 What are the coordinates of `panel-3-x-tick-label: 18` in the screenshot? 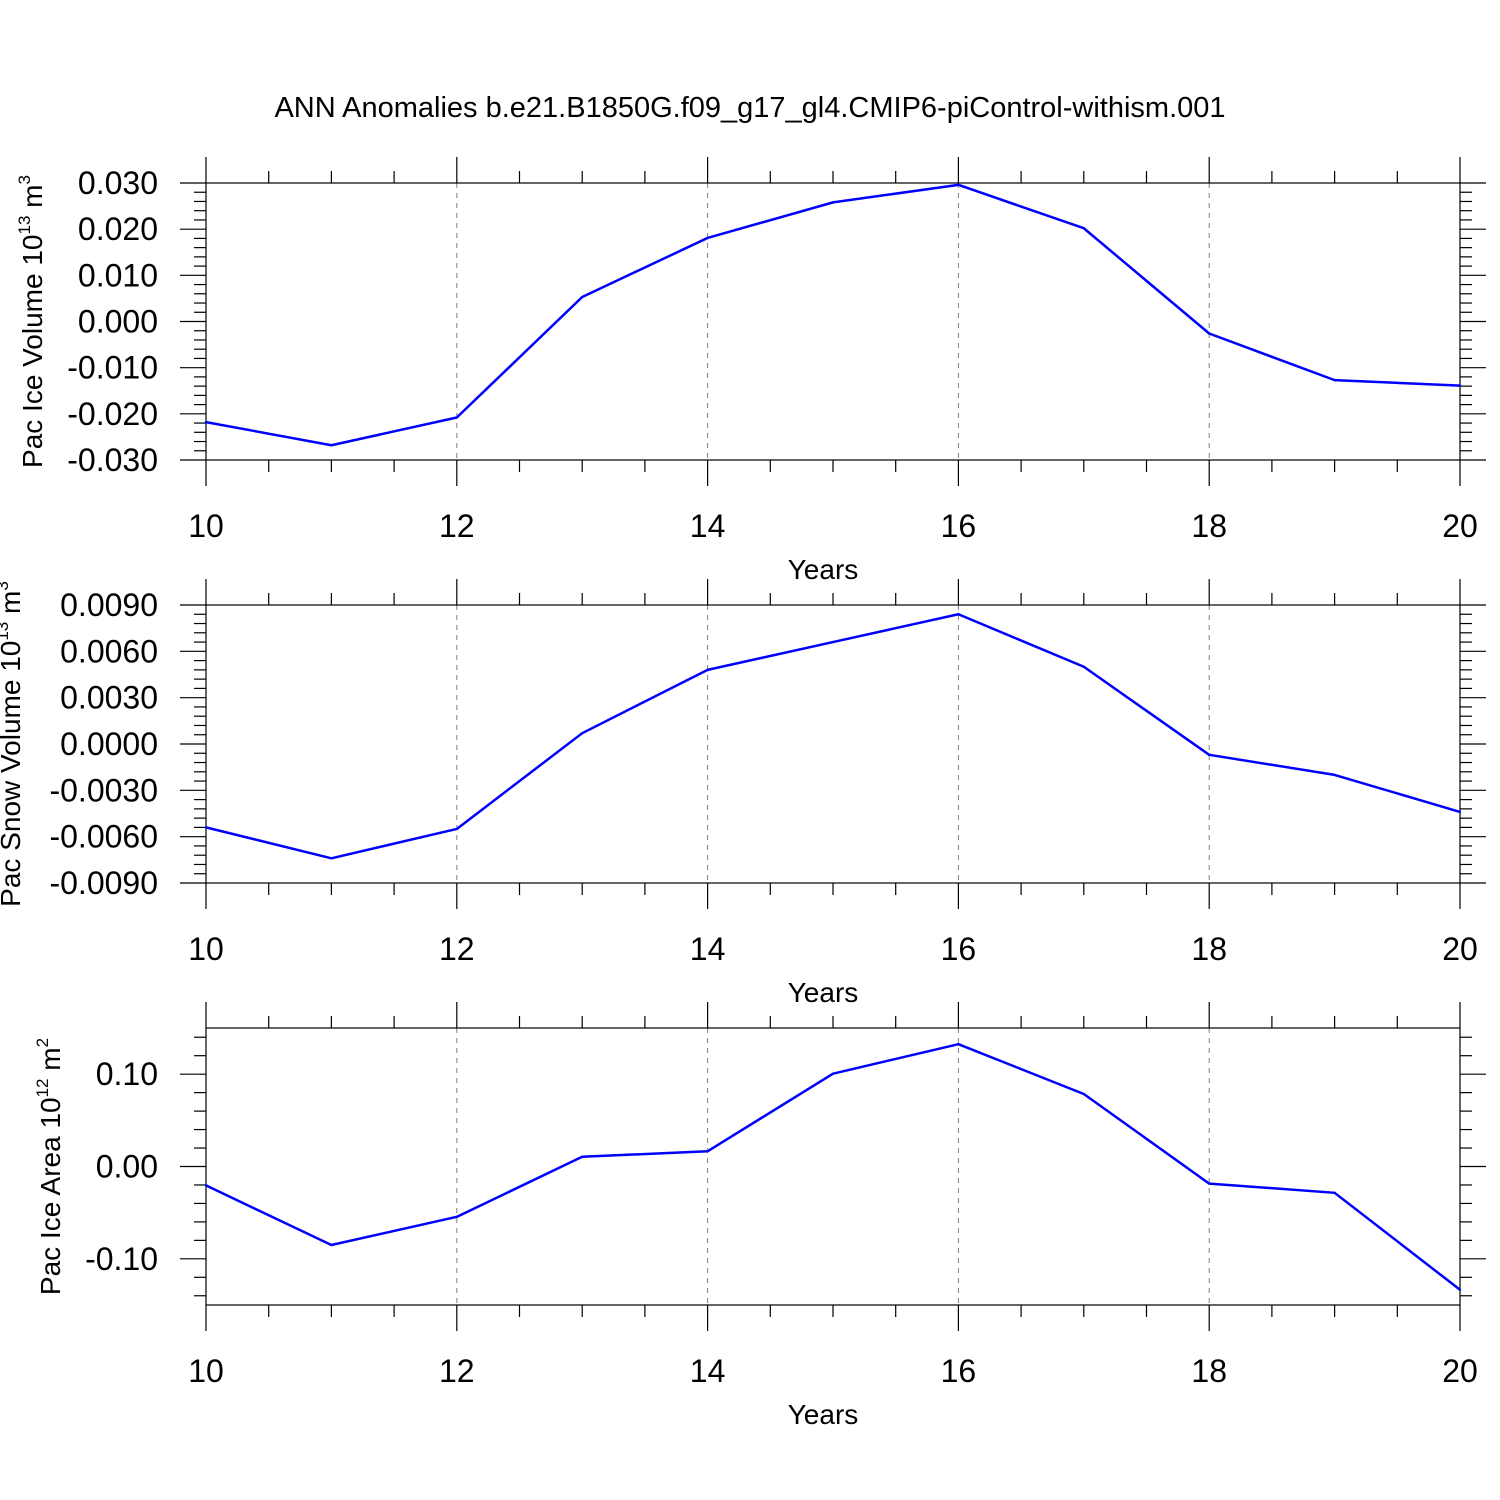 It's located at (1209, 1371).